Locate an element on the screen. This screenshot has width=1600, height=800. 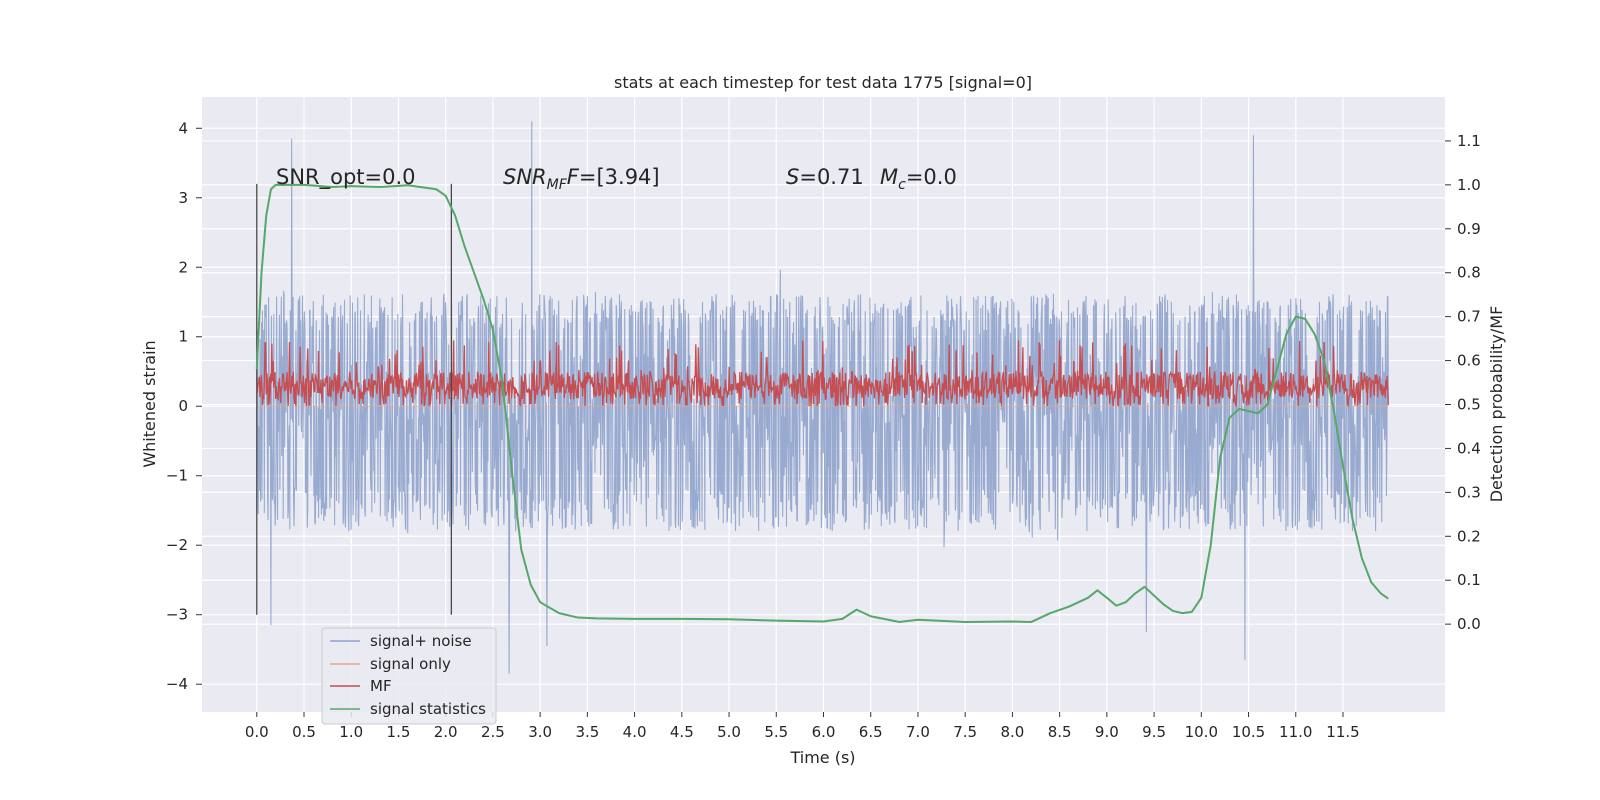
y-left-tick-label: 0 is located at coordinates (183, 406).